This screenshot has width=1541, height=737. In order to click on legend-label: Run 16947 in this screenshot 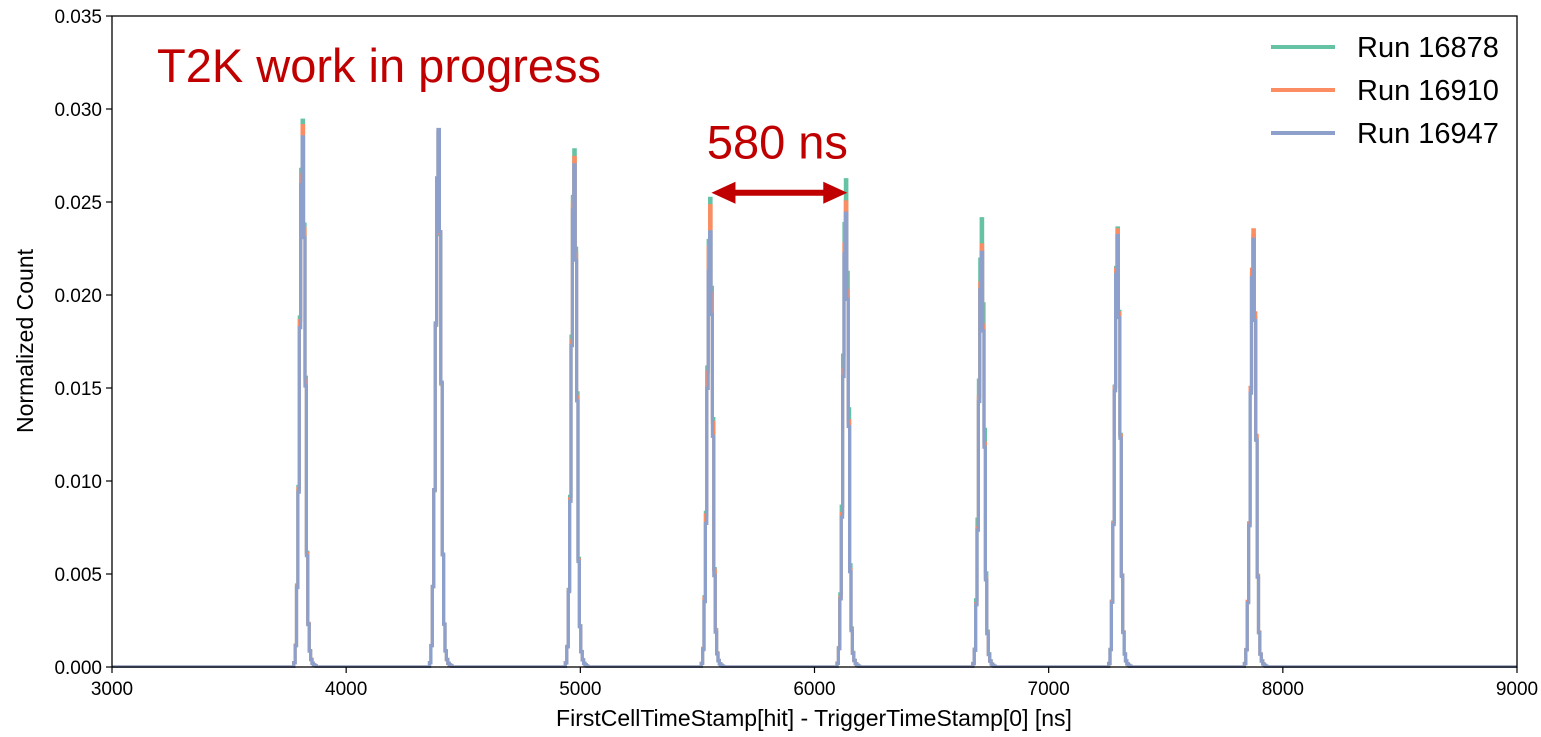, I will do `click(1428, 134)`.